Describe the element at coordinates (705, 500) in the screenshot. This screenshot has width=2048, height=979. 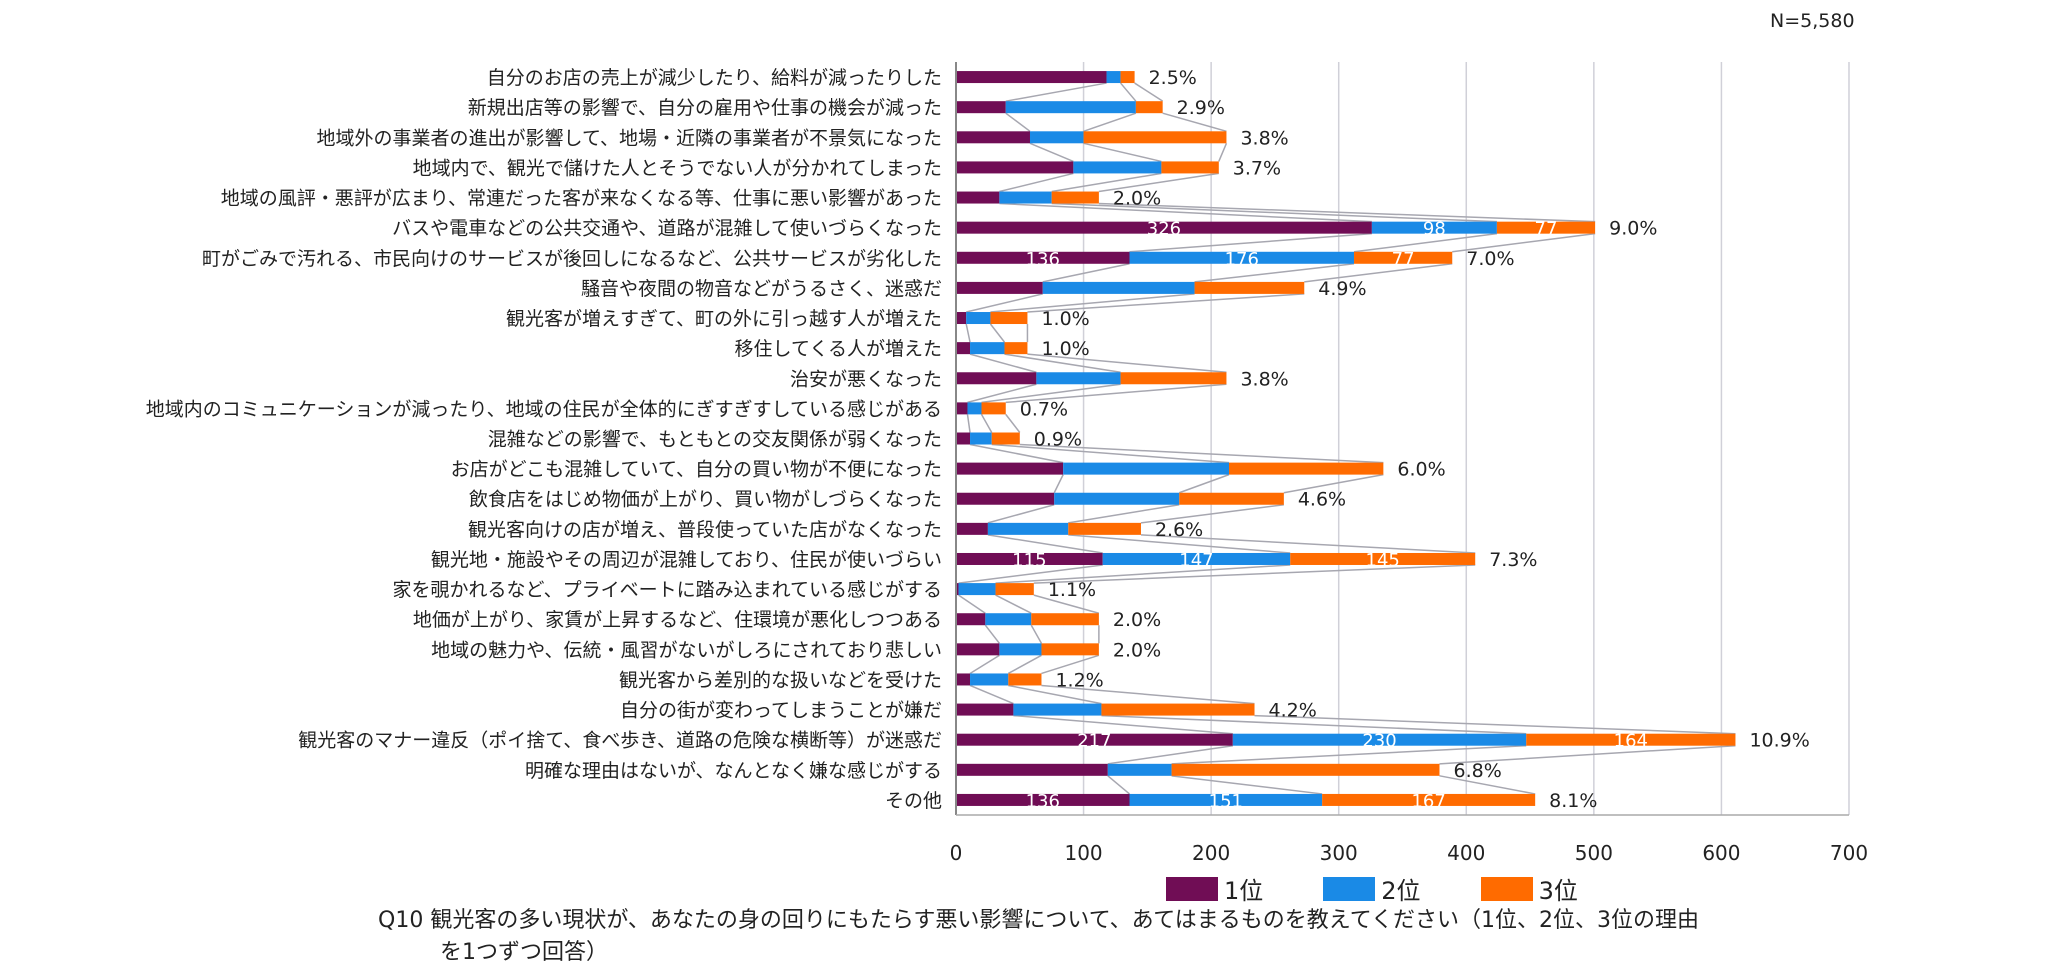
I see `category-label: 飲食店をはじめ物価が上がり、買い物がしづらくなった` at that location.